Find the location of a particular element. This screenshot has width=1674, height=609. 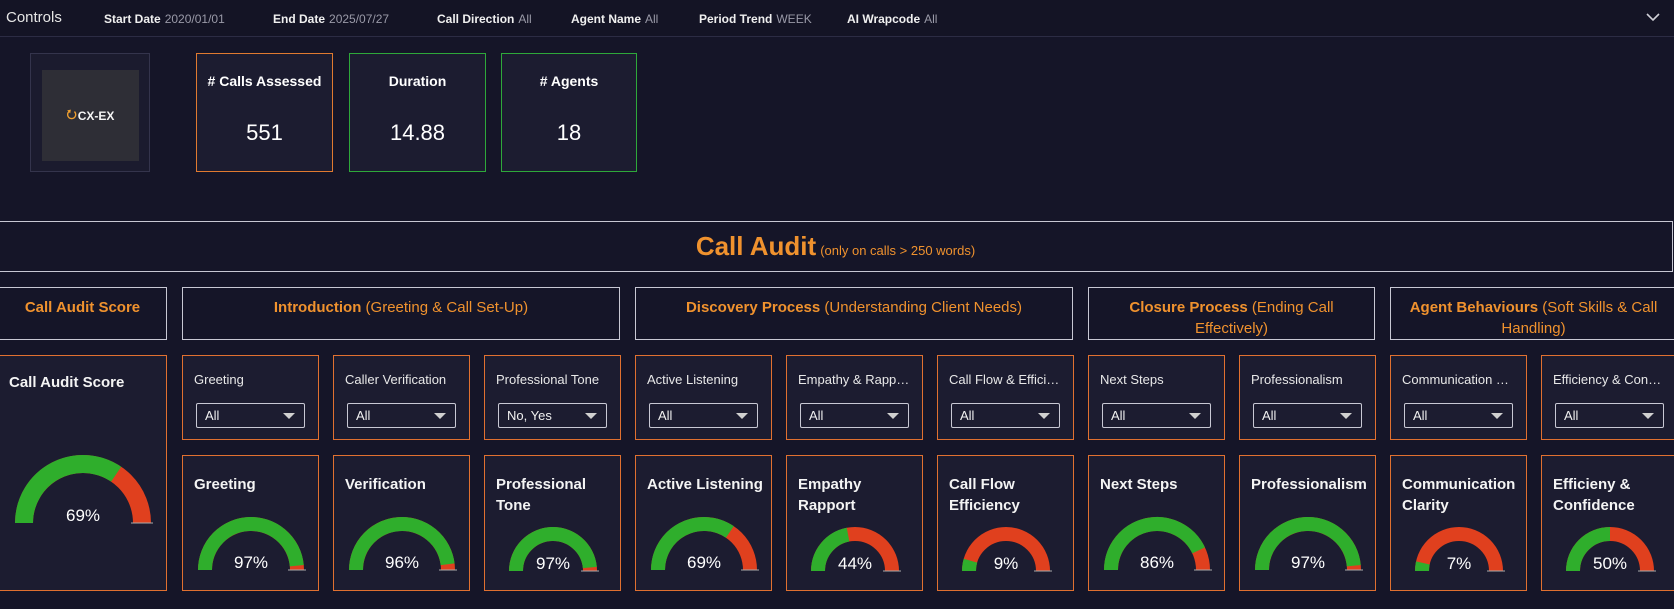

gauge-value-label: 44% is located at coordinates (855, 563).